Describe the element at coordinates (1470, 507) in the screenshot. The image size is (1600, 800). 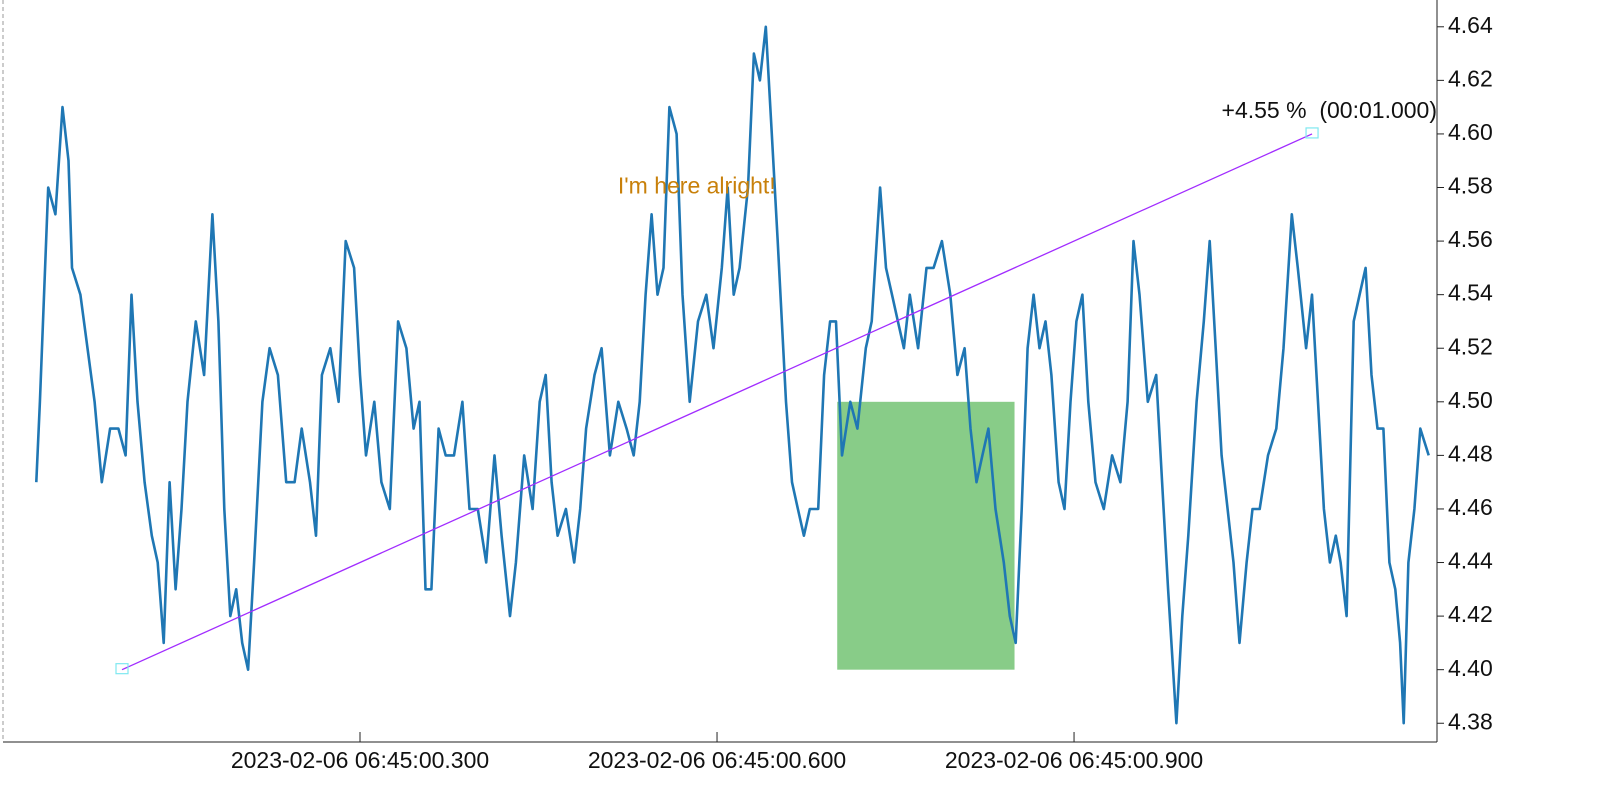
I see `y-tick-label: 4.46` at that location.